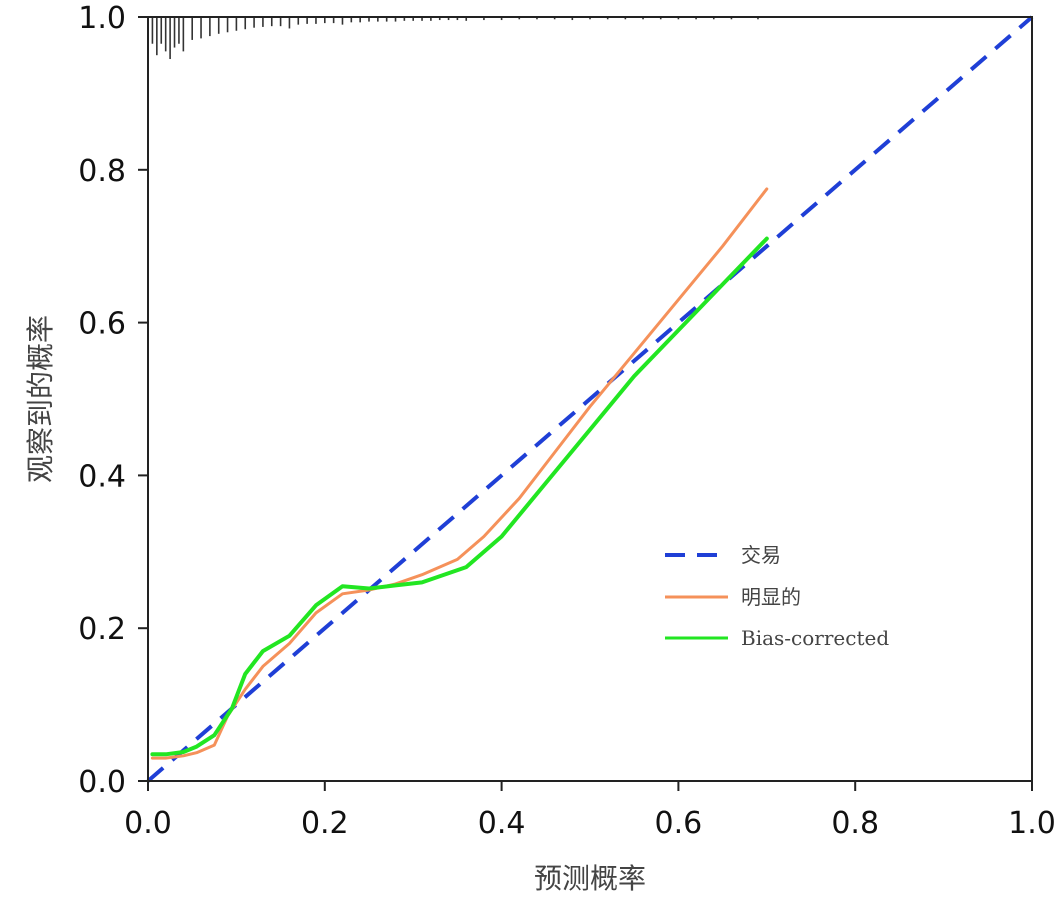 The width and height of the screenshot is (1063, 899). Describe the element at coordinates (102, 171) in the screenshot. I see `y-tick-label: 0.8` at that location.